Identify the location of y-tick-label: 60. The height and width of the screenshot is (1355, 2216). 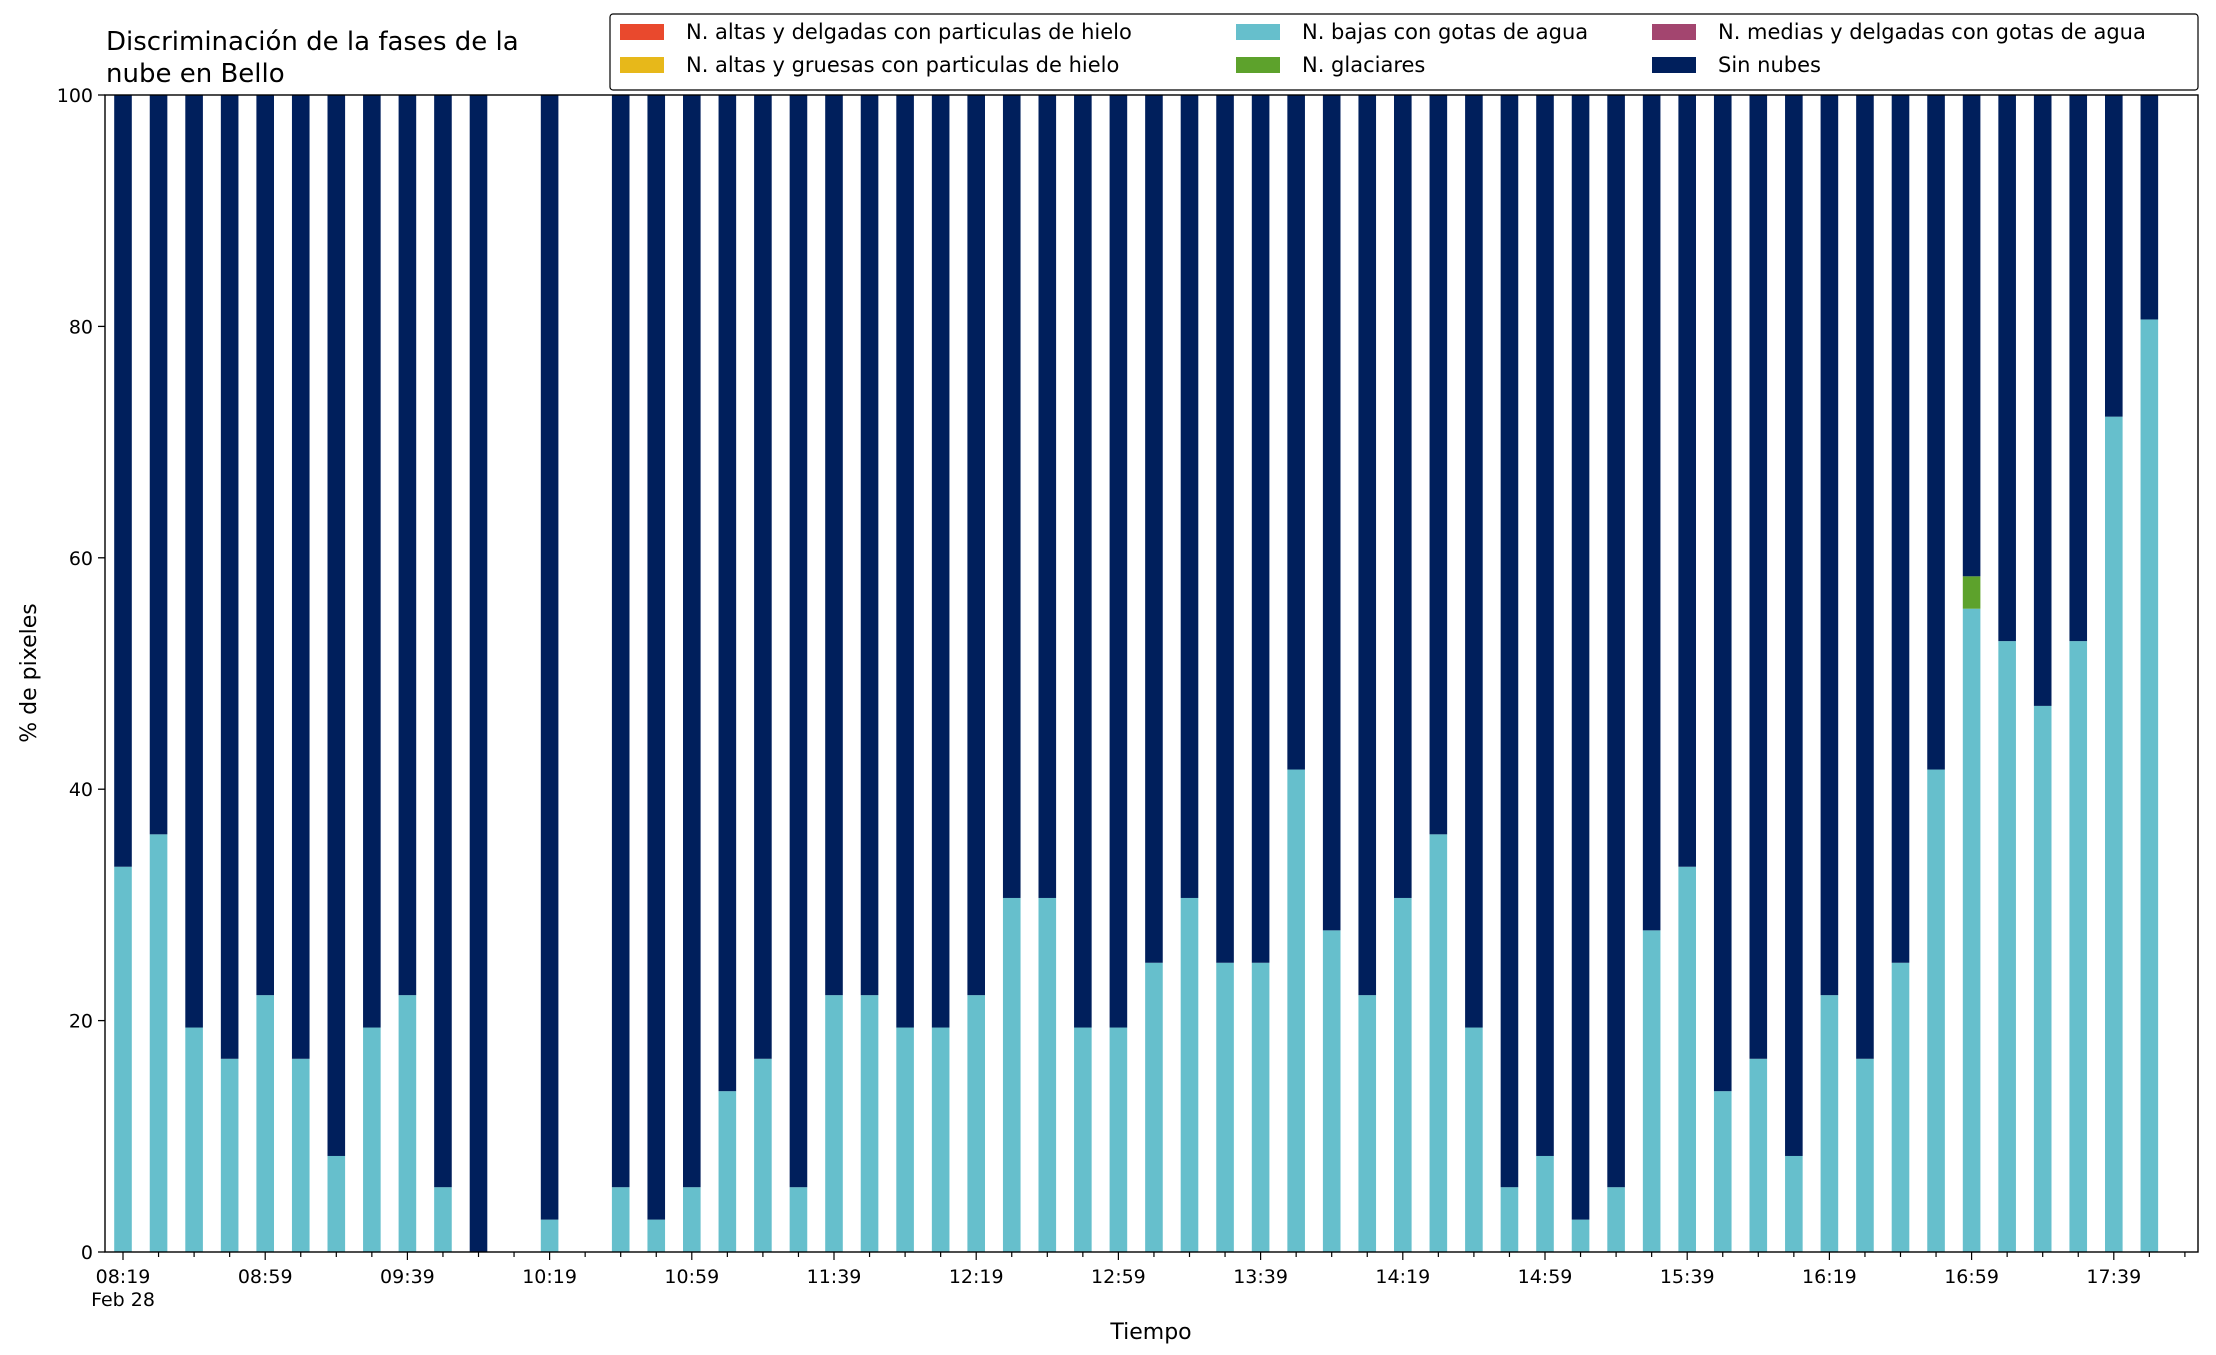
(81, 559).